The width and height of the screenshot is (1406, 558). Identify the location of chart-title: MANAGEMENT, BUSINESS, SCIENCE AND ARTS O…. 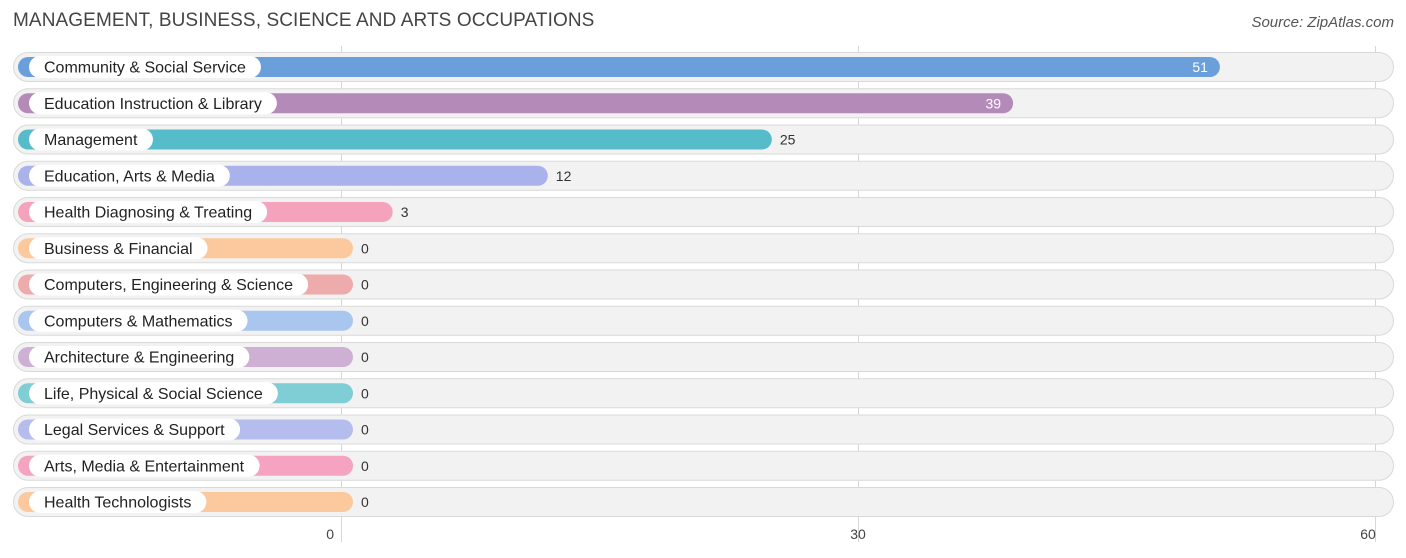
(304, 20).